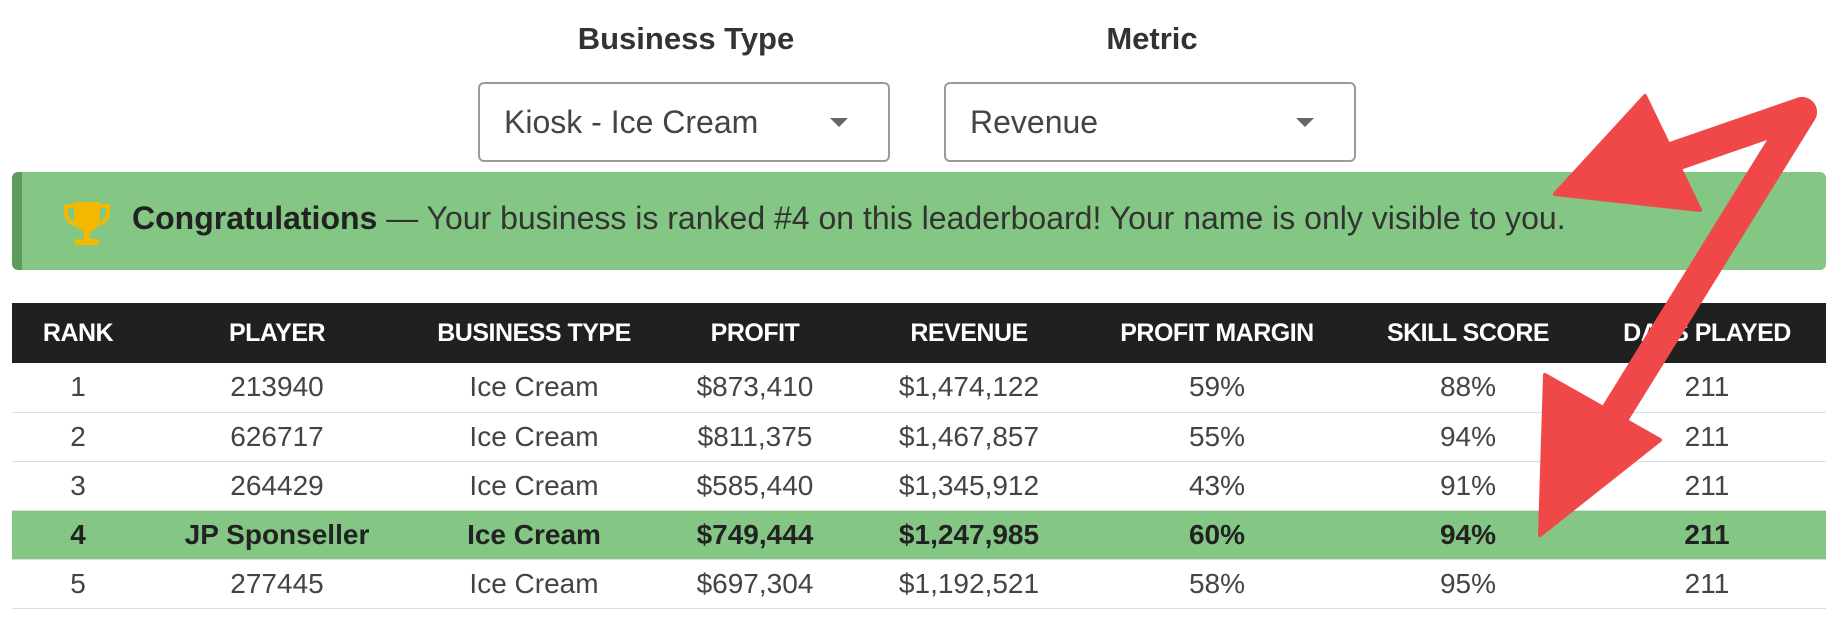 This screenshot has height=622, width=1840. What do you see at coordinates (1217, 387) in the screenshot?
I see `cell-profit-margin: 59%` at bounding box center [1217, 387].